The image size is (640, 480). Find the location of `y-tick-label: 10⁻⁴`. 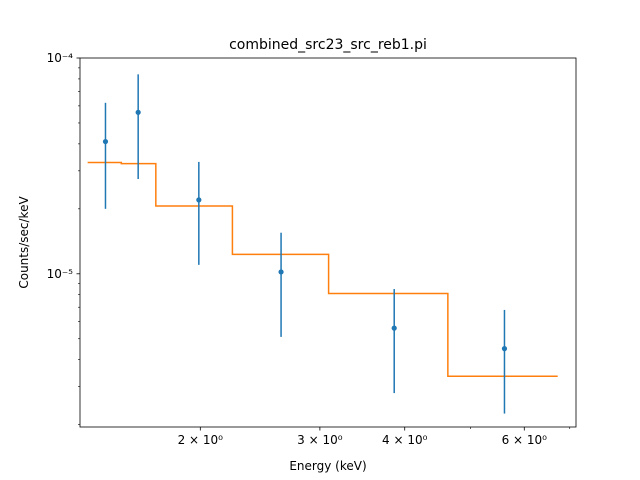

y-tick-label: 10⁻⁴ is located at coordinates (60, 58).